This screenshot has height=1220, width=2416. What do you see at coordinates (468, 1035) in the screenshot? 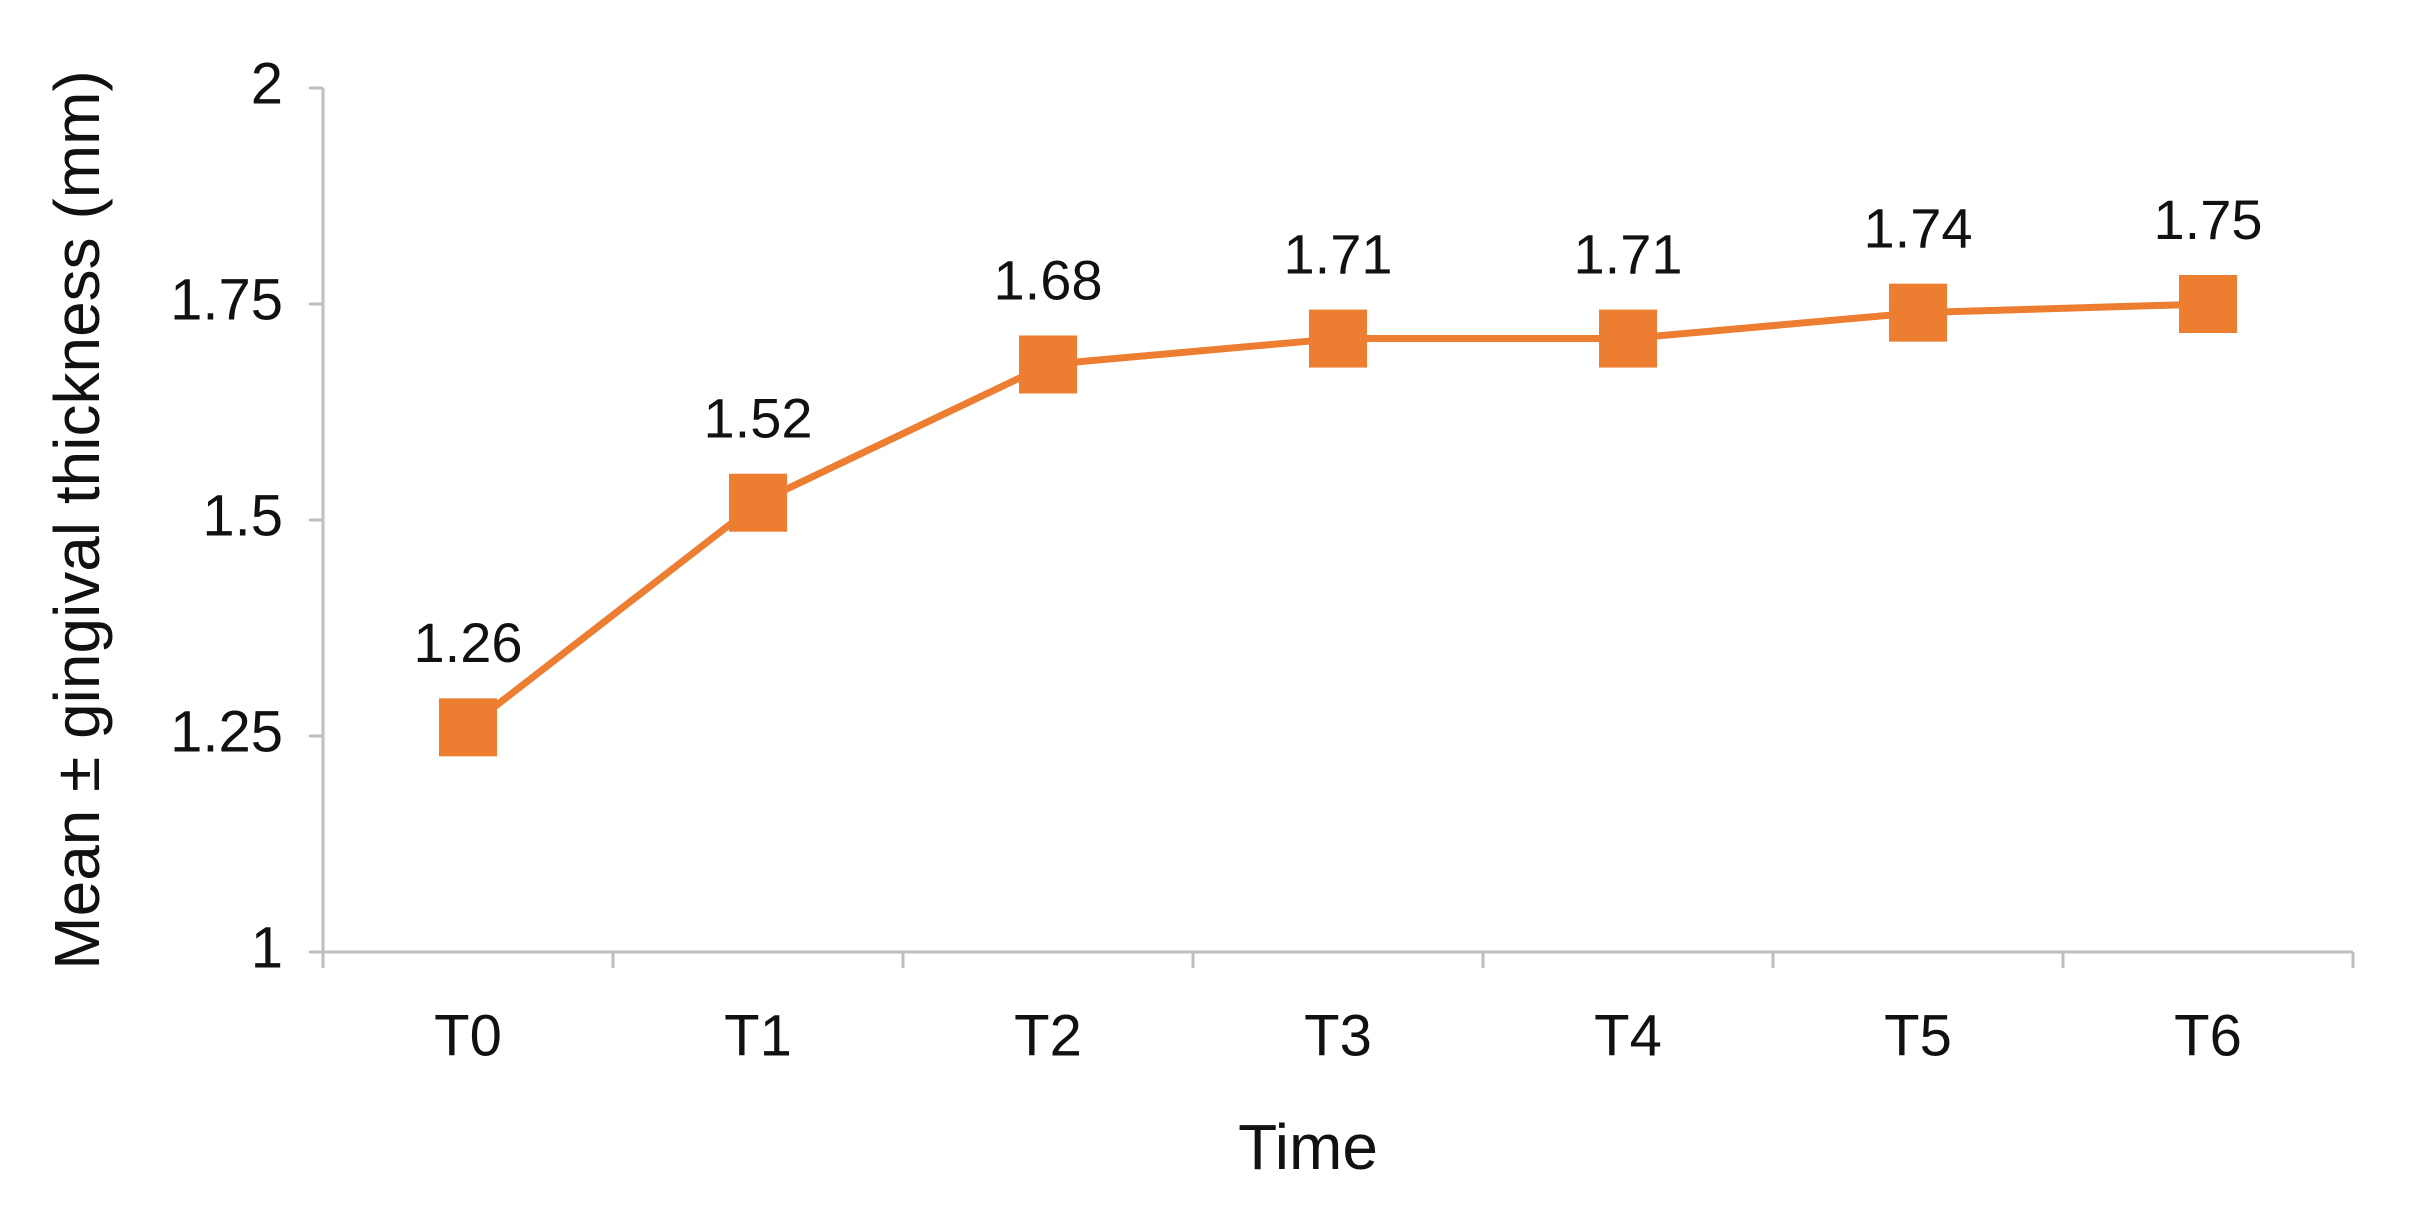
I see `x-tick-label: T0` at bounding box center [468, 1035].